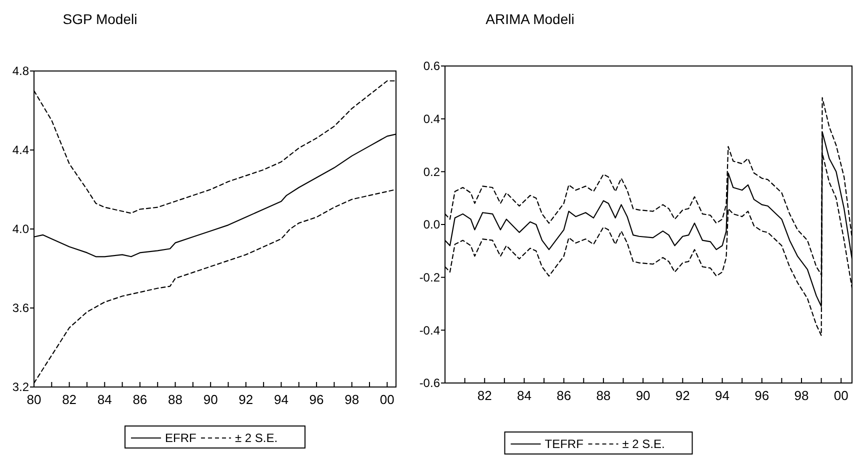 This screenshot has height=459, width=859. Describe the element at coordinates (21, 229) in the screenshot. I see `y-tick-label: 4.0` at that location.